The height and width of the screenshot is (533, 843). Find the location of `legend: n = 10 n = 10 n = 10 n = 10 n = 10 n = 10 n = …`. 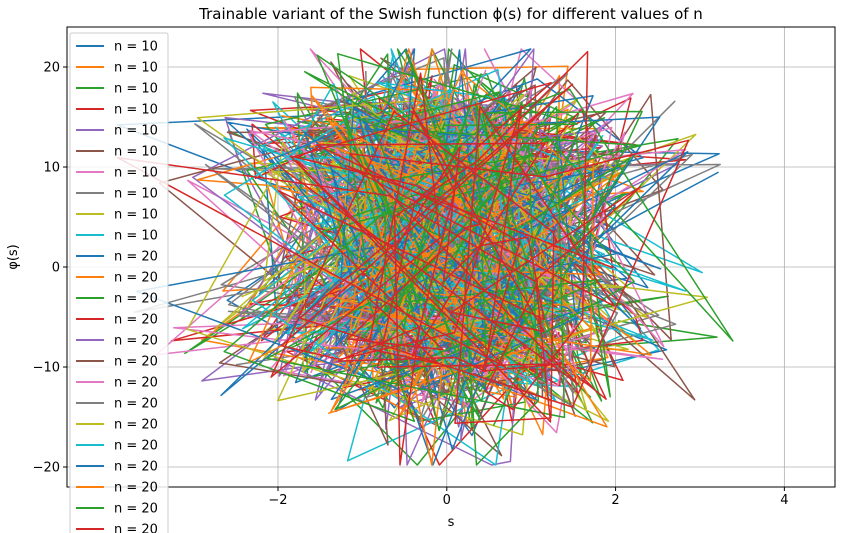

legend: n = 10 n = 10 n = 10 n = 10 n = 10 n = 10 n = … is located at coordinates (119, 282).